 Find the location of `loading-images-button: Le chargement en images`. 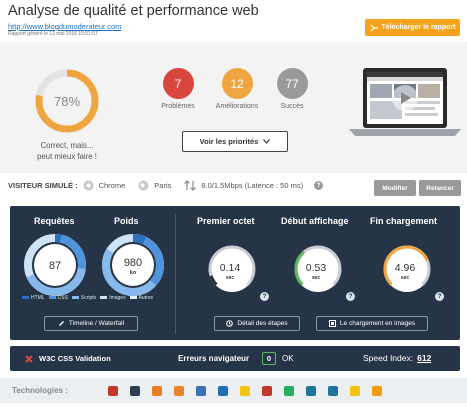

loading-images-button: Le chargement en images is located at coordinates (372, 323).